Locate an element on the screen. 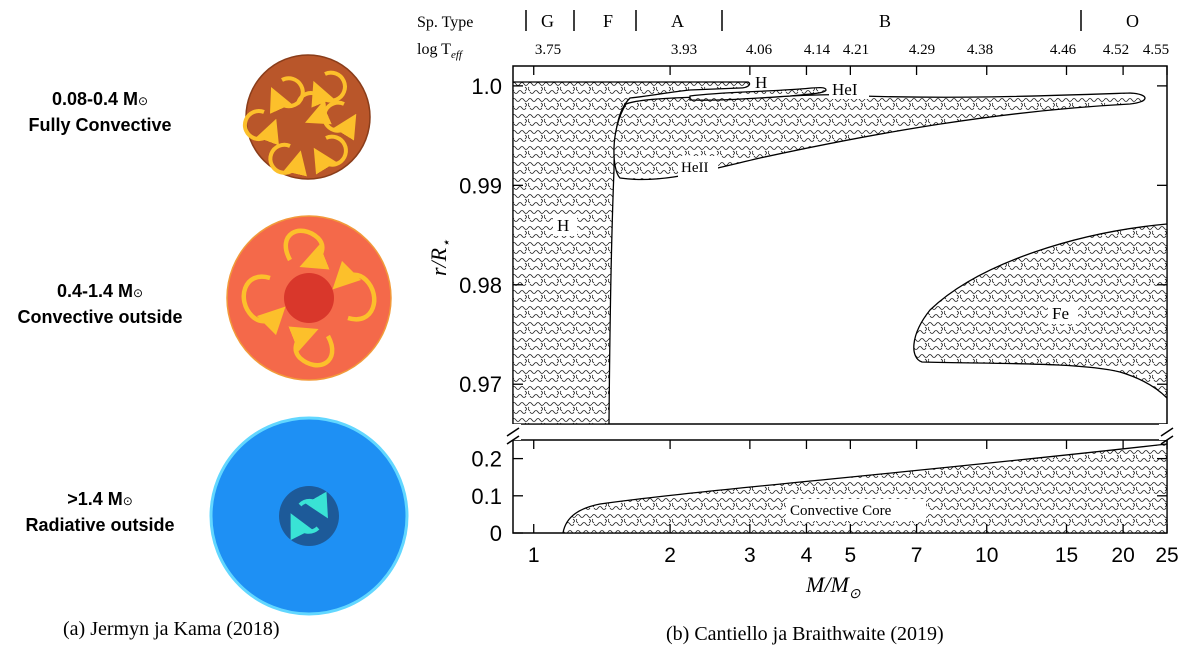 The height and width of the screenshot is (651, 1196). x-tick-label: 2 is located at coordinates (670, 555).